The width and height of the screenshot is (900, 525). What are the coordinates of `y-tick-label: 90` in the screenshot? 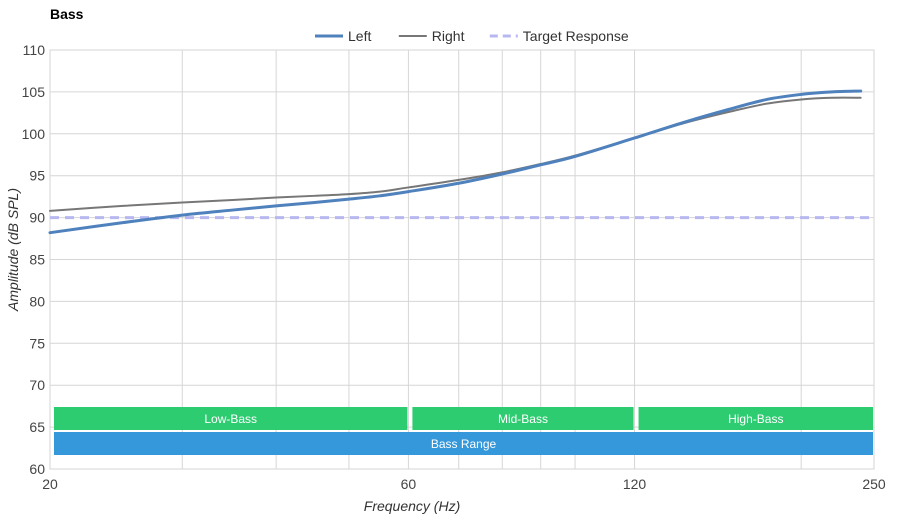 It's located at (37, 218).